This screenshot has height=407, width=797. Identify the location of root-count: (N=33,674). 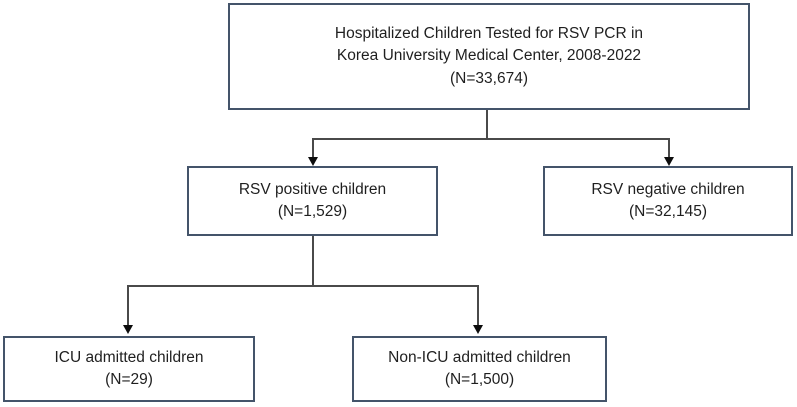
(489, 78).